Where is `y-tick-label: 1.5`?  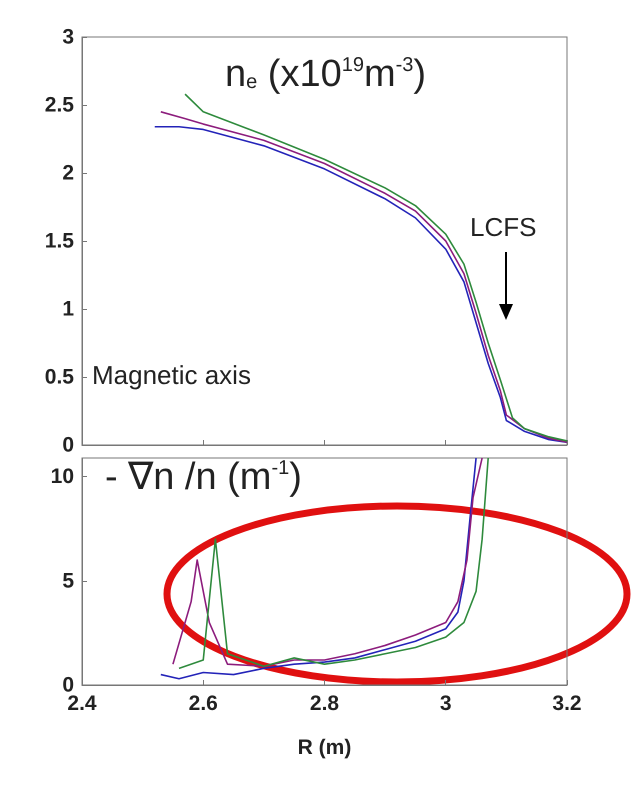 y-tick-label: 1.5 is located at coordinates (59, 241).